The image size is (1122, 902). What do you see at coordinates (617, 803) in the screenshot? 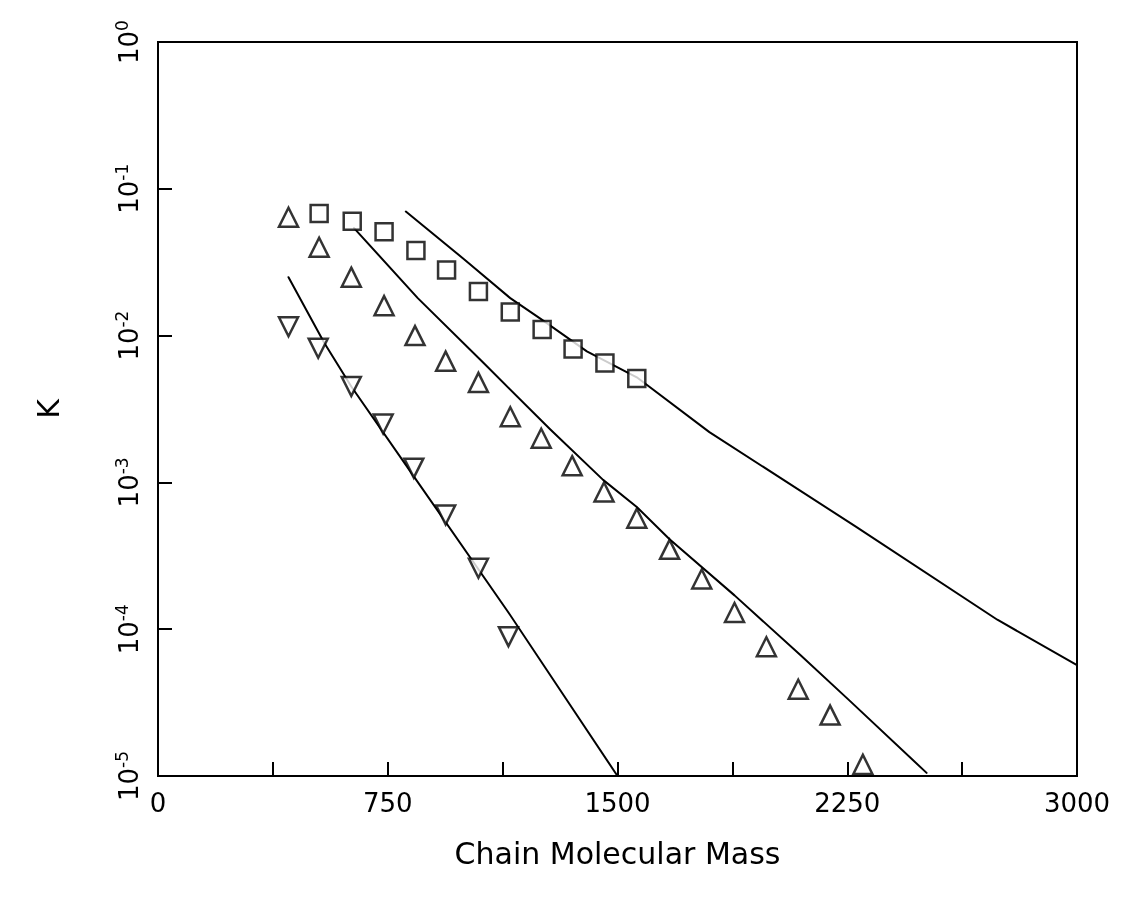
I see `x-tick-label: 1500` at bounding box center [617, 803].